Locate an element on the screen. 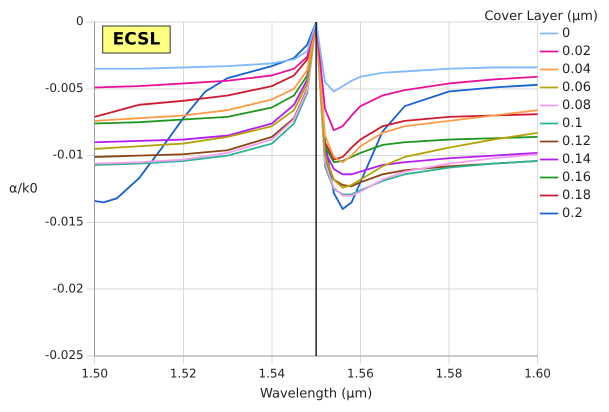 This screenshot has width=609, height=412. legend-label: 0.2 is located at coordinates (572, 213).